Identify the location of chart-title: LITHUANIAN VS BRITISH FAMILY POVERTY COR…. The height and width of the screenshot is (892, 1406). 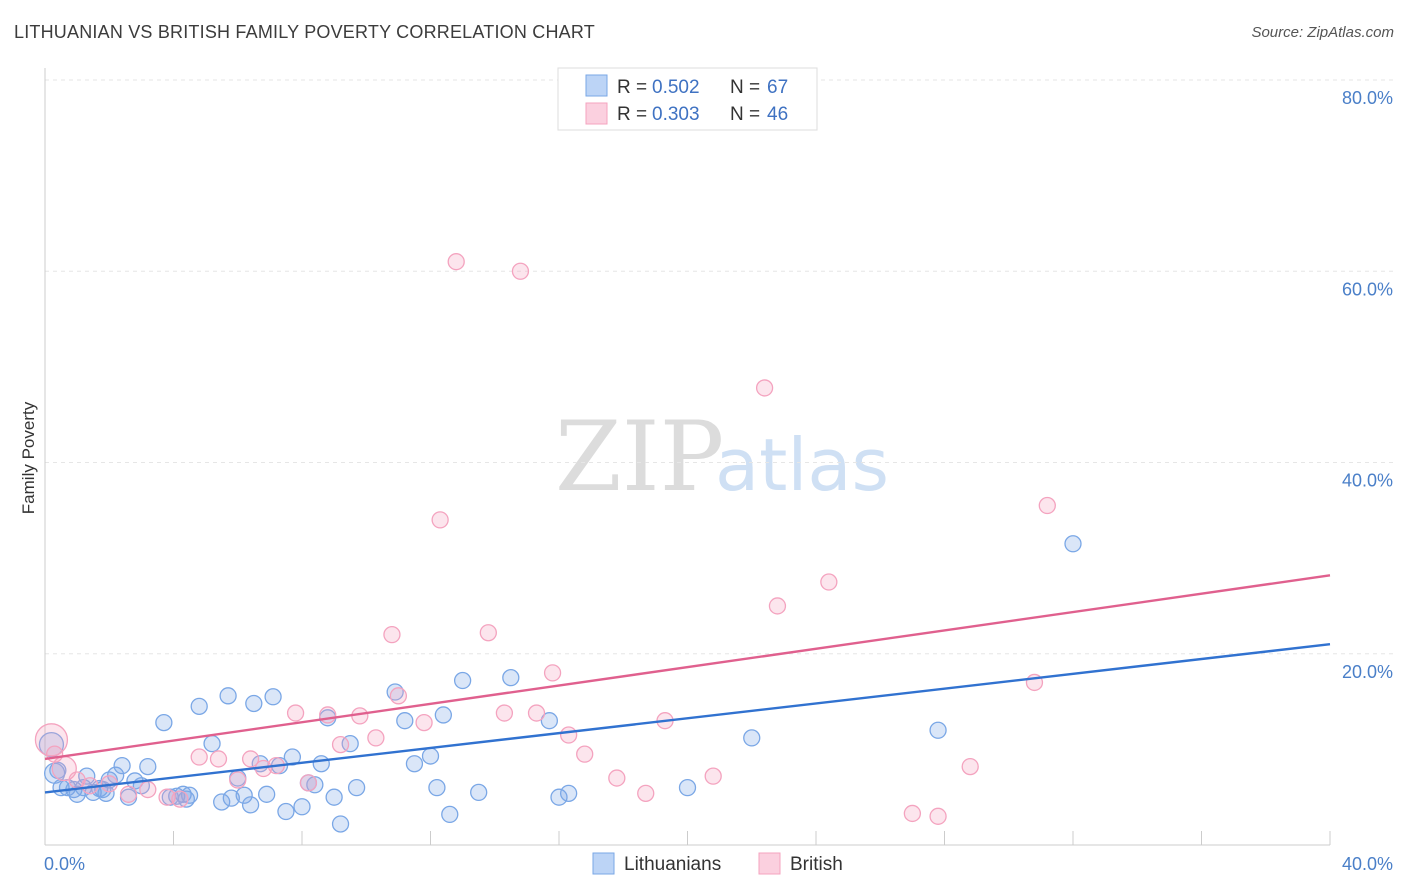
(304, 32).